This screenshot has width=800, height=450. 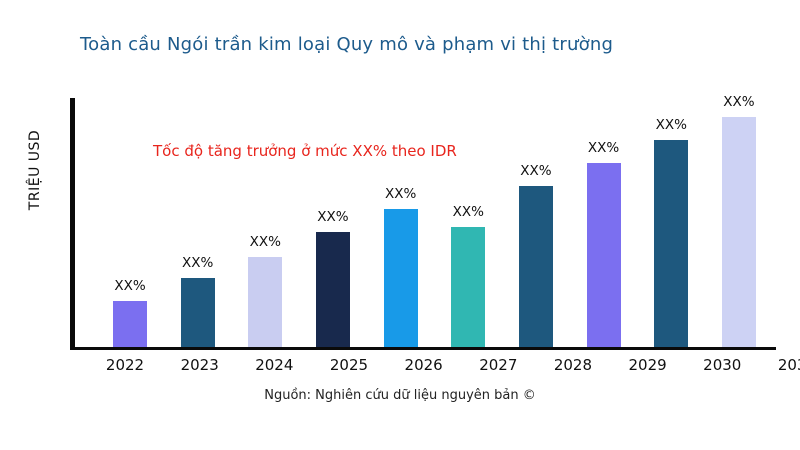 I want to click on bar-2026, so click(x=400, y=278).